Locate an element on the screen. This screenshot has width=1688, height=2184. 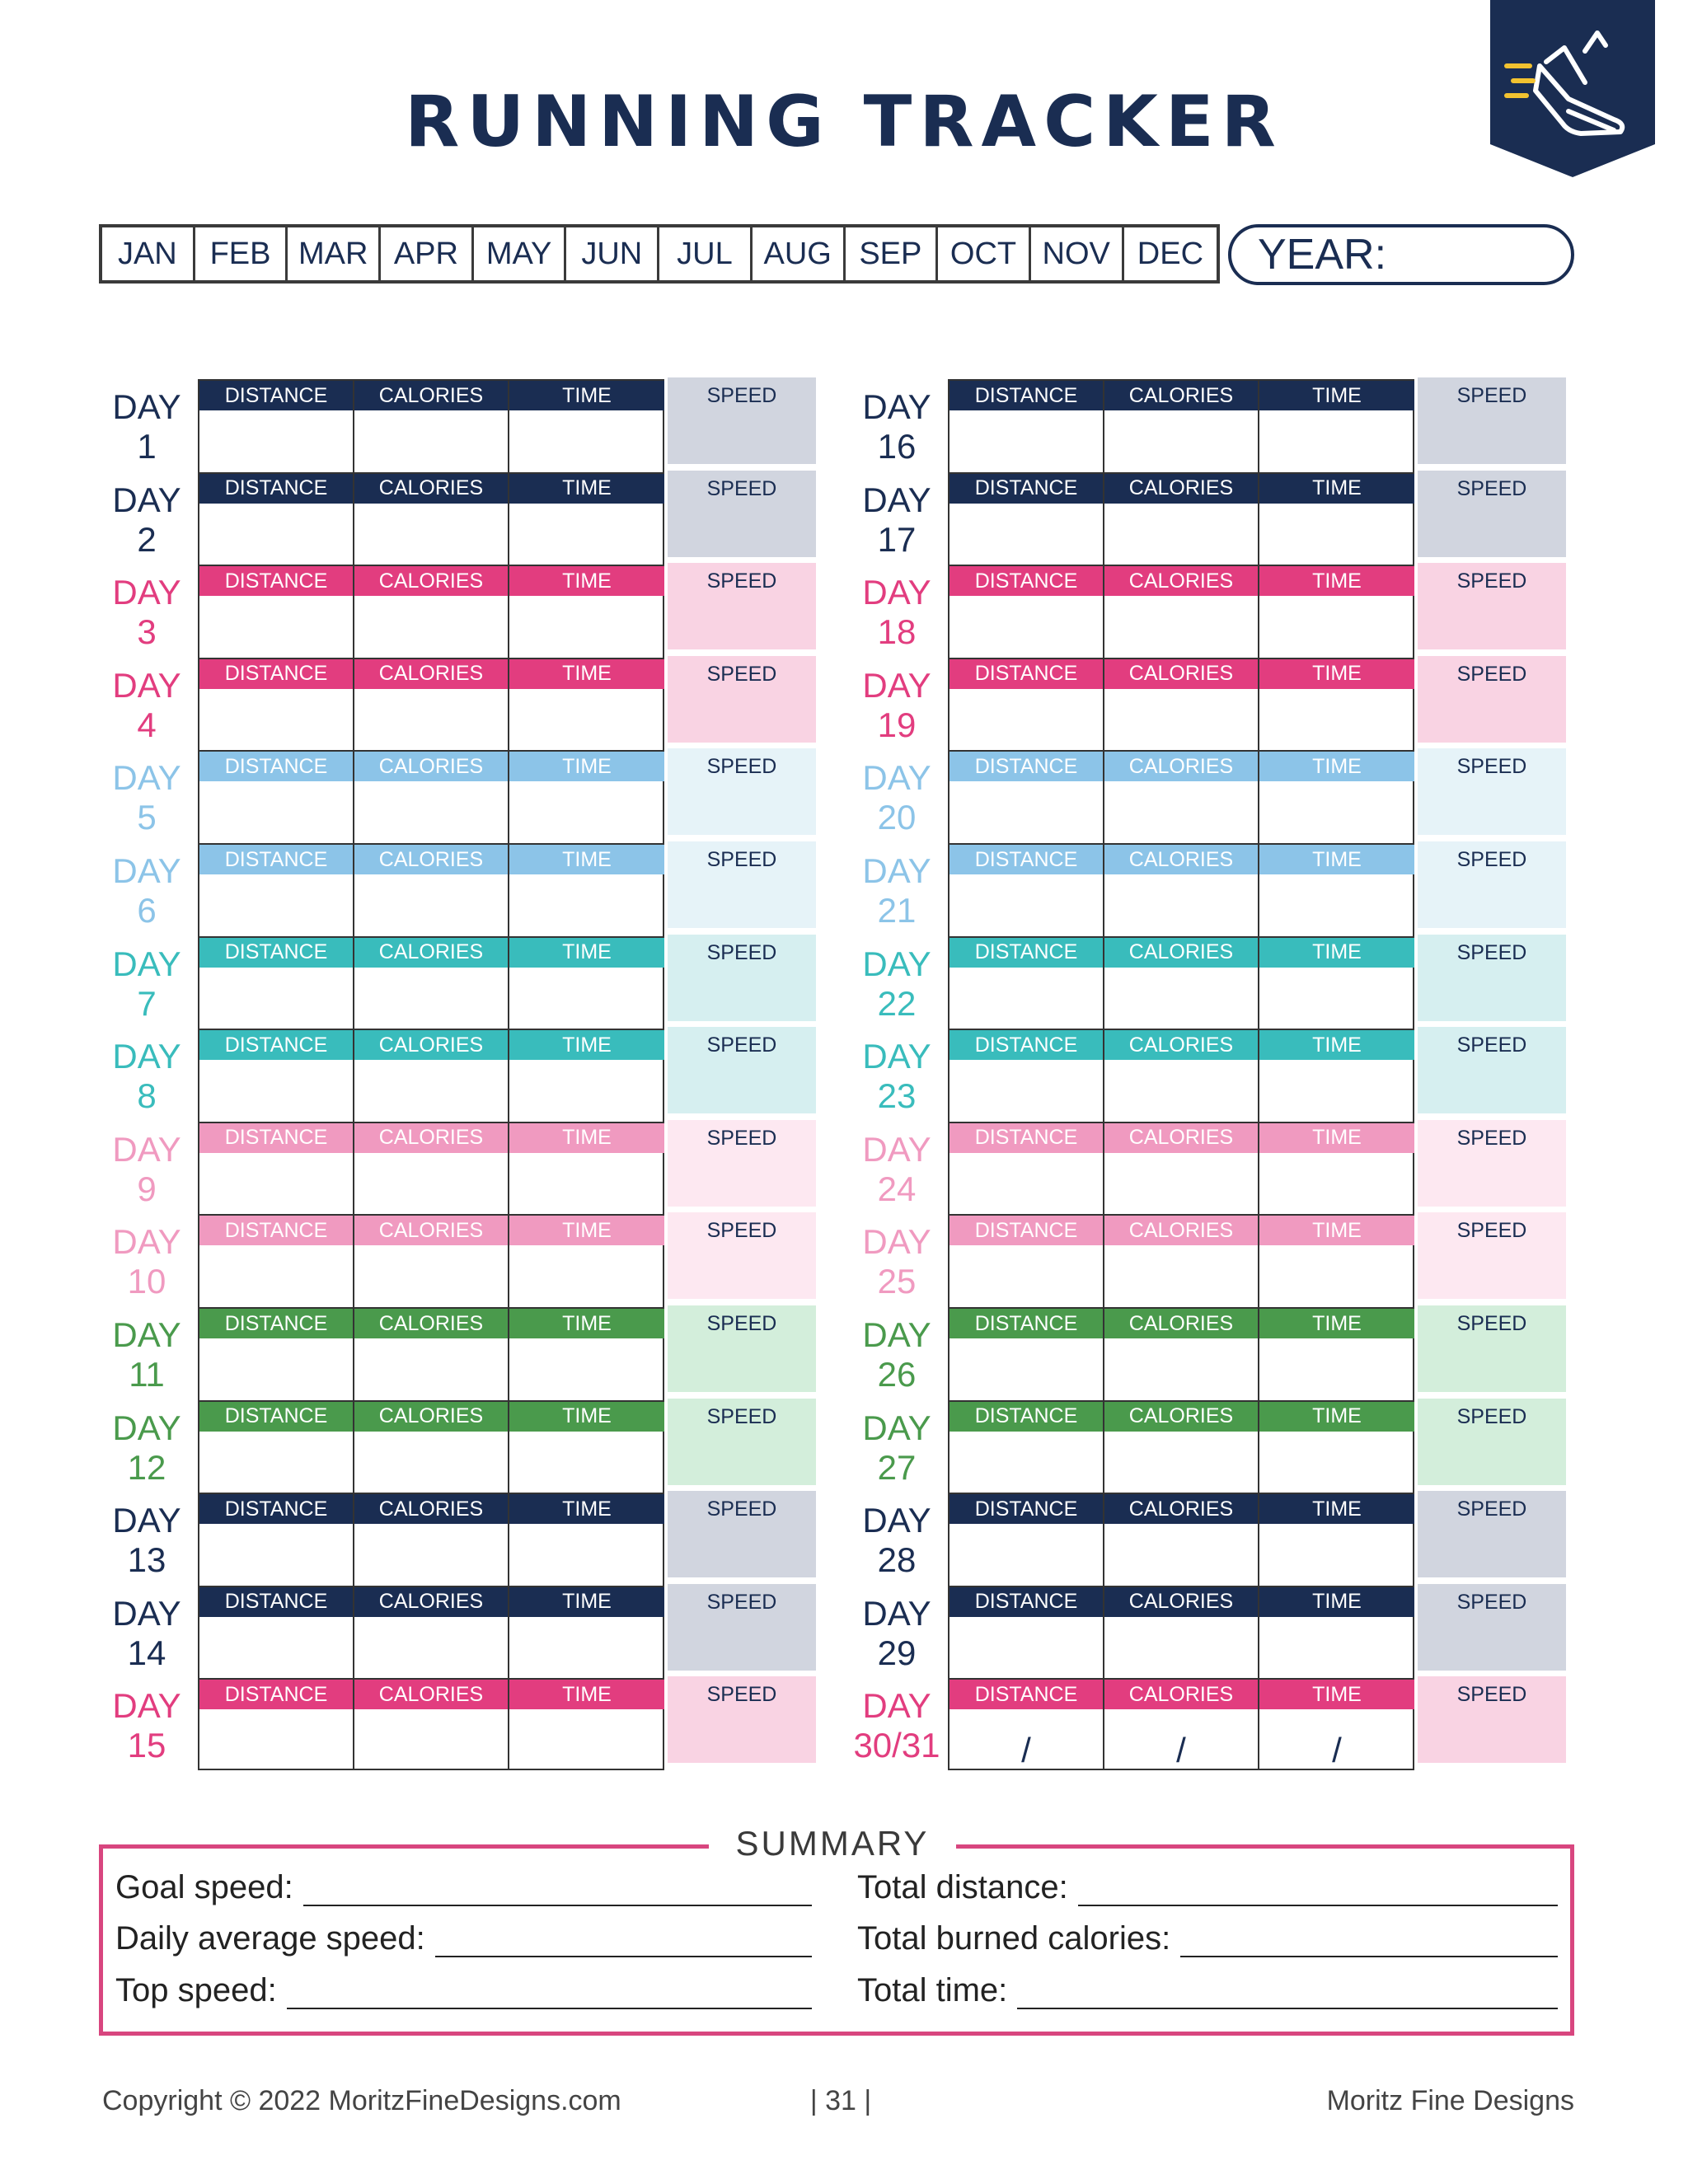
distance-cell: DISTANCE / is located at coordinates (1027, 1724).